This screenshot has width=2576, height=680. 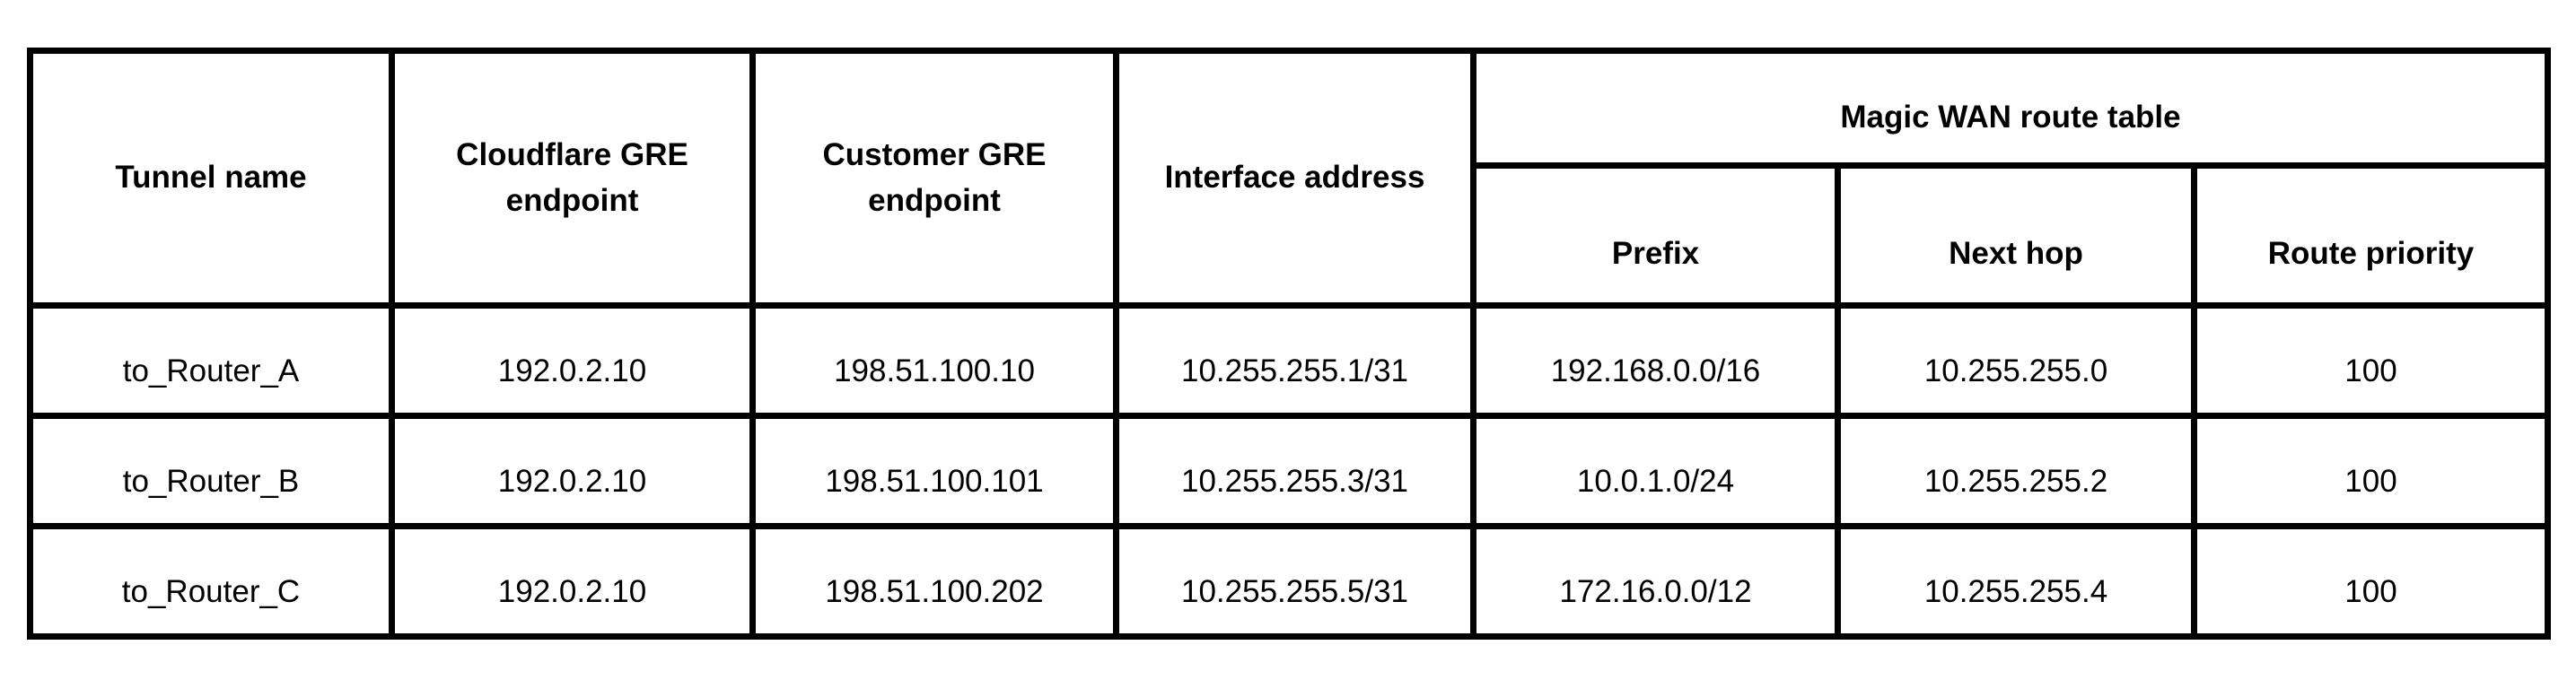 I want to click on cell-prefix: 192.168.0.0/16, so click(x=1655, y=360).